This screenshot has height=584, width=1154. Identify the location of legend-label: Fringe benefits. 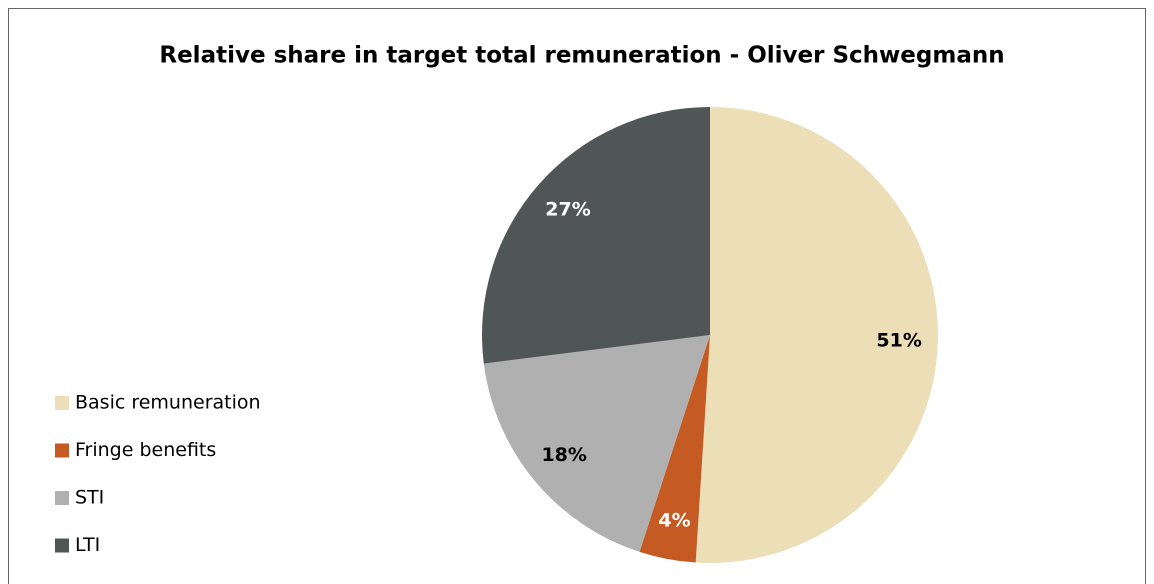
(145, 450).